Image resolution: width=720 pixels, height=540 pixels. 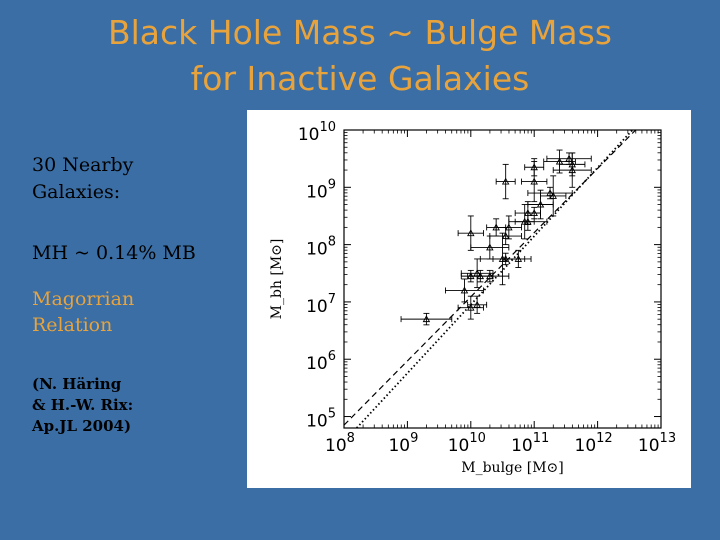 I want to click on x-tick-label: 10⁹, so click(x=403, y=443).